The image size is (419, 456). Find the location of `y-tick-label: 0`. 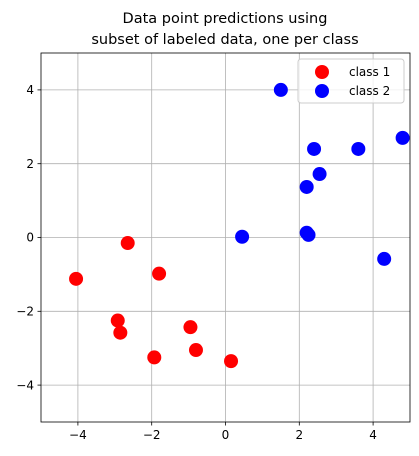

y-tick-label: 0 is located at coordinates (30, 238).